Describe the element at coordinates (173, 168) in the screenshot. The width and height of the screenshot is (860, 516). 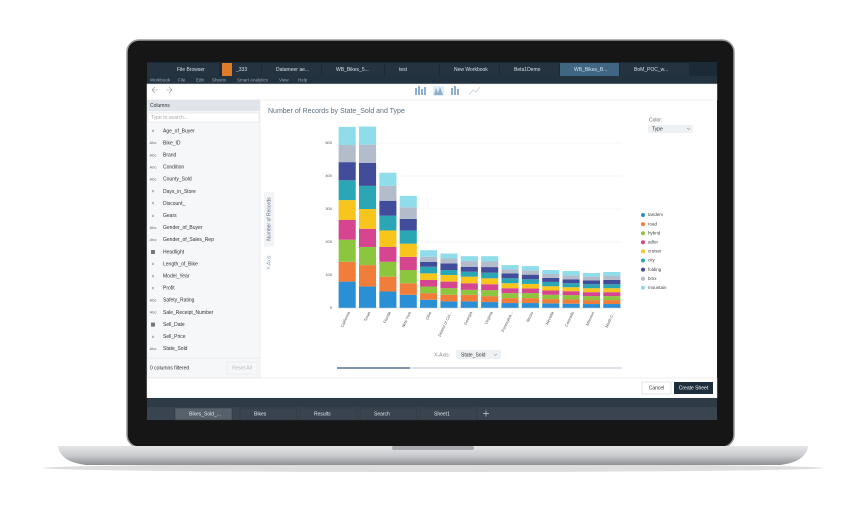
I see `field-name: Condition` at that location.